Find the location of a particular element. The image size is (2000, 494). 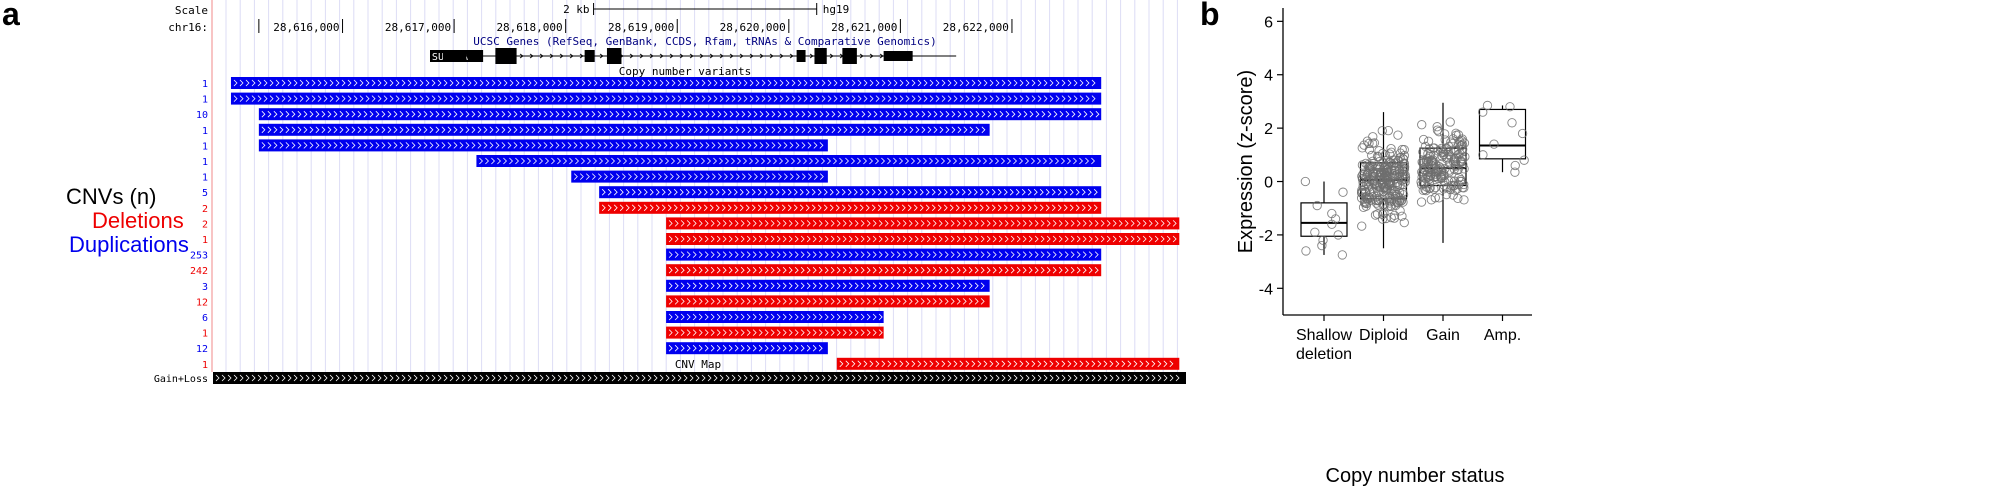

y-tick-label: 0 is located at coordinates (1268, 183).